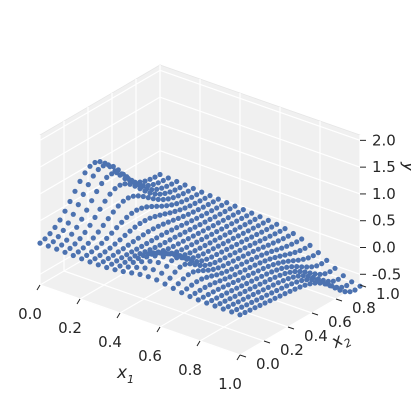 The width and height of the screenshot is (411, 402). Describe the element at coordinates (316, 336) in the screenshot. I see `x2-tick-label: 0.4` at that location.